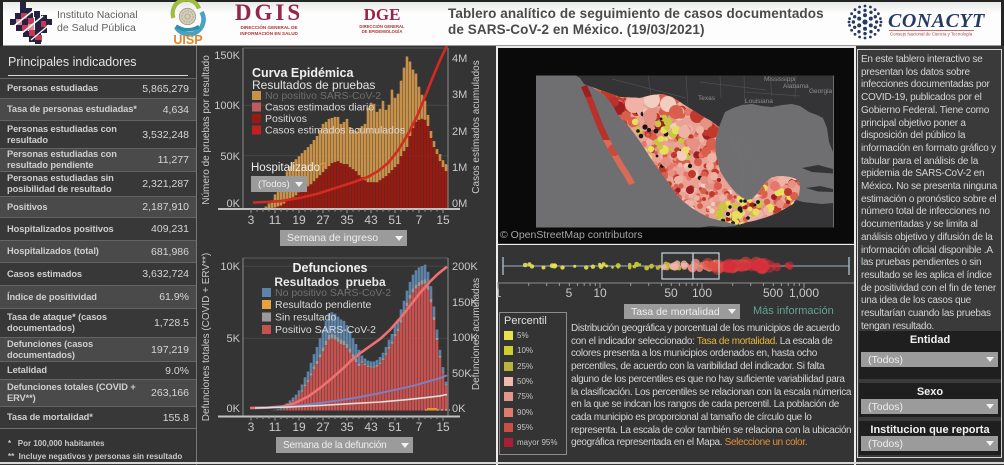  I want to click on svg-text: Sin resultado, so click(305, 318).